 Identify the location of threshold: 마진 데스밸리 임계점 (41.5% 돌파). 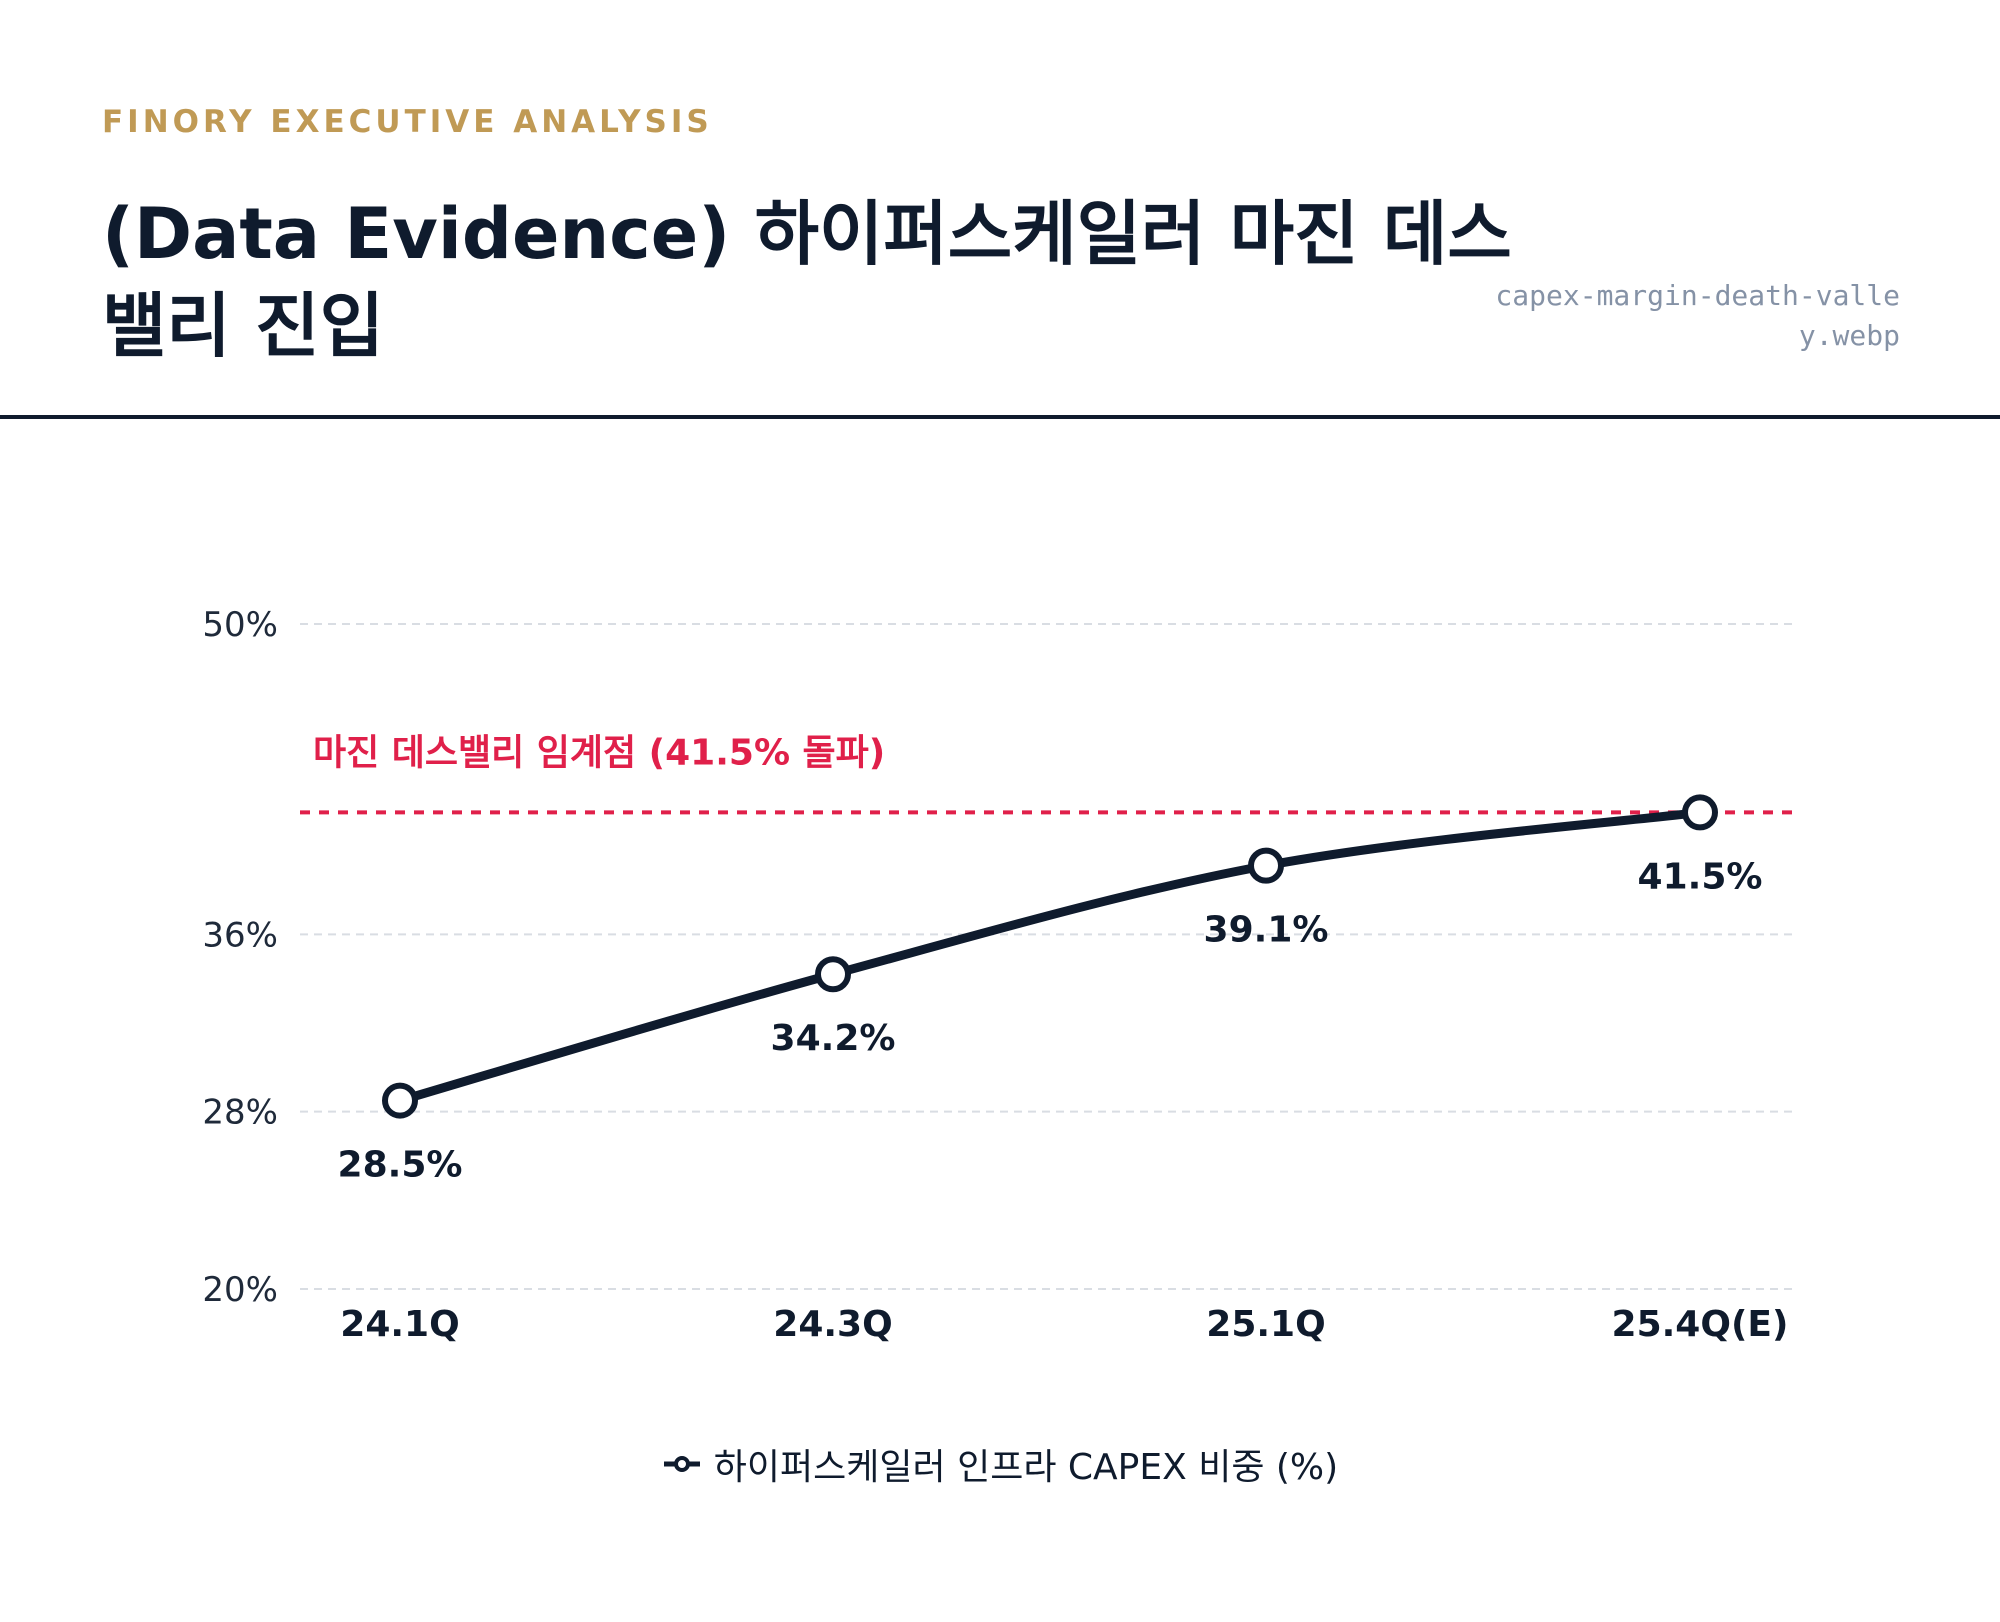
(1046, 773).